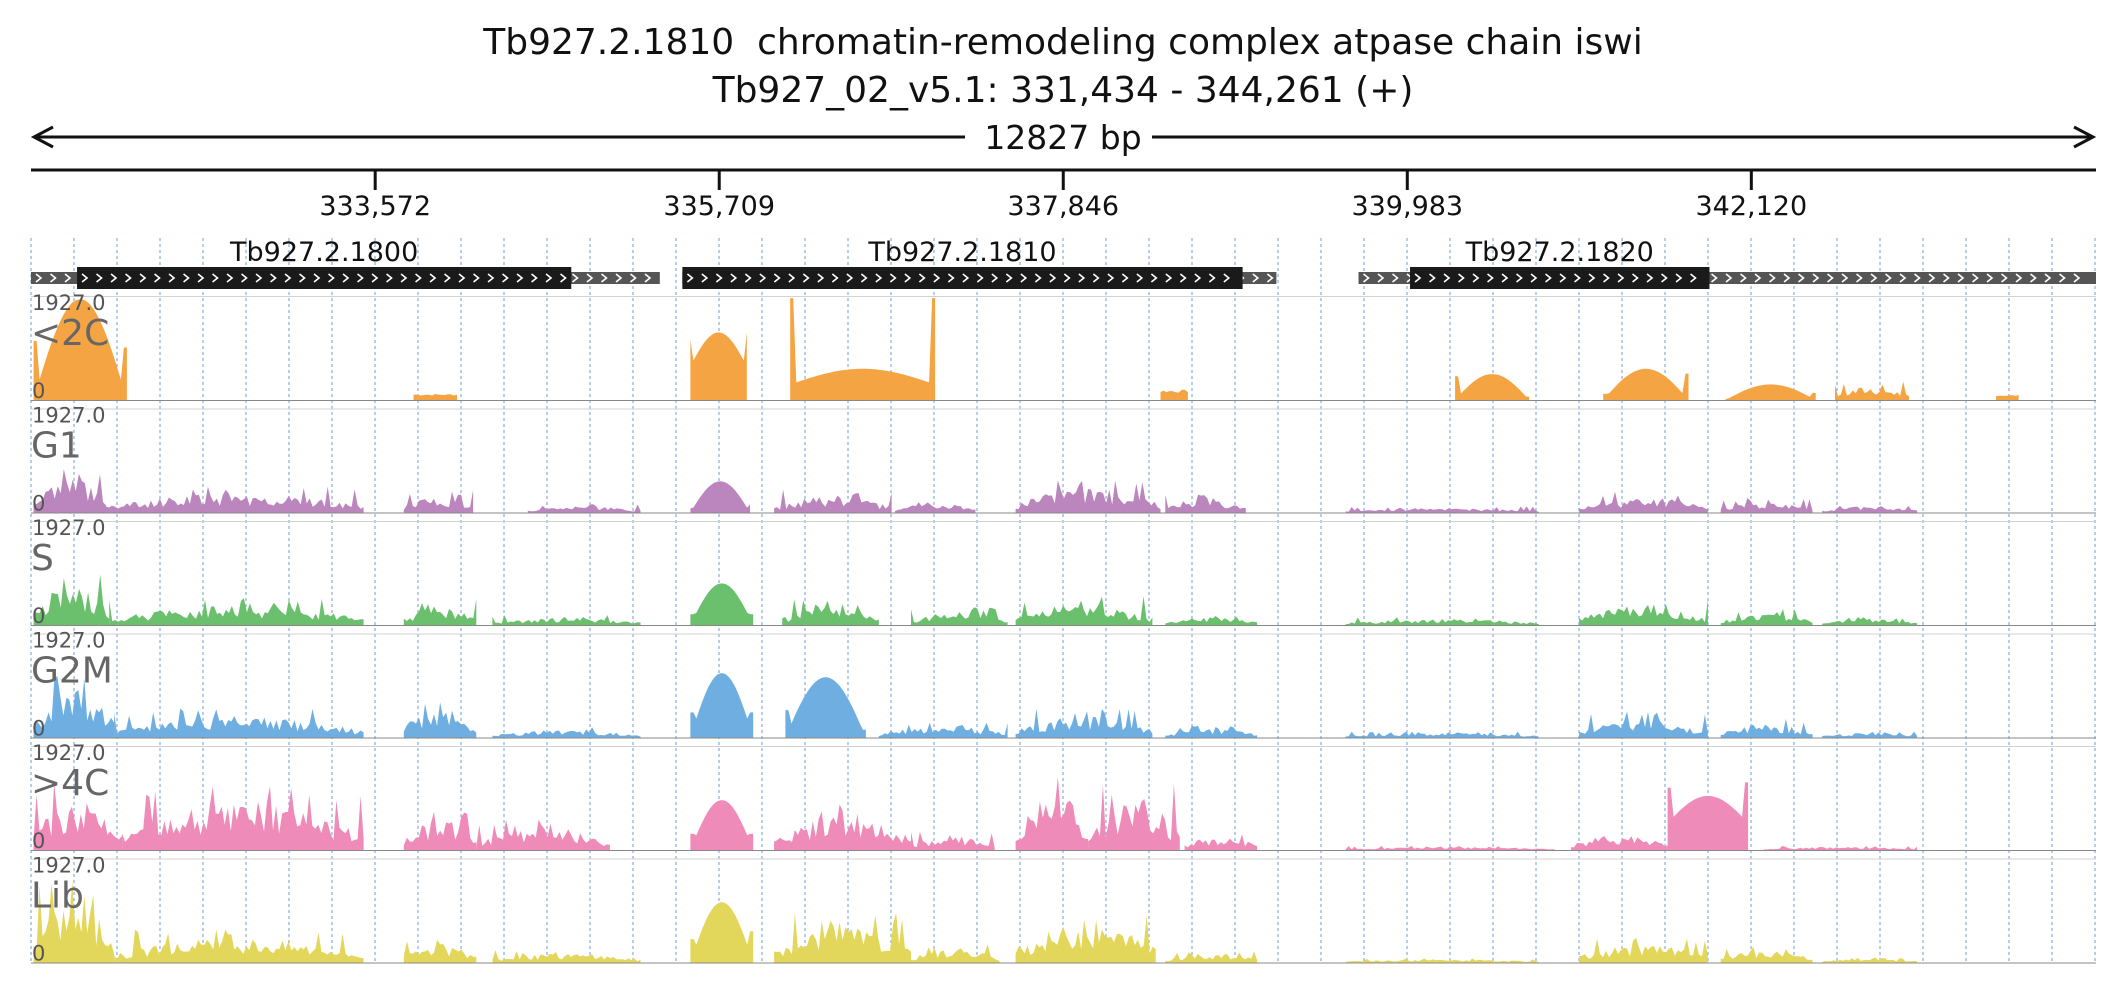  I want to click on track-name-label: Lib, so click(57, 896).